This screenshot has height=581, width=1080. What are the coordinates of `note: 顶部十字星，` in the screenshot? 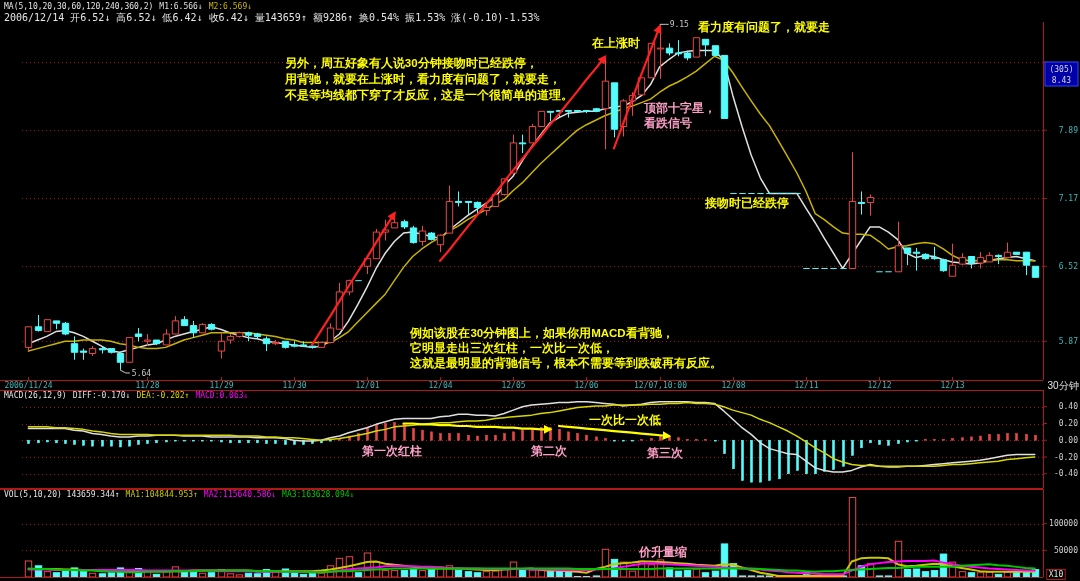 It's located at (679, 108).